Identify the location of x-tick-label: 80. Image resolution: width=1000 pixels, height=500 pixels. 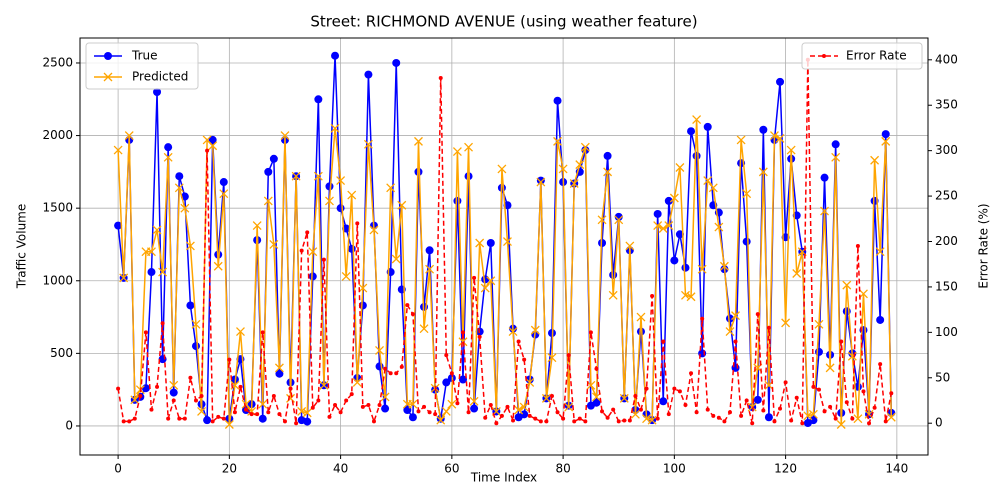
(562, 469).